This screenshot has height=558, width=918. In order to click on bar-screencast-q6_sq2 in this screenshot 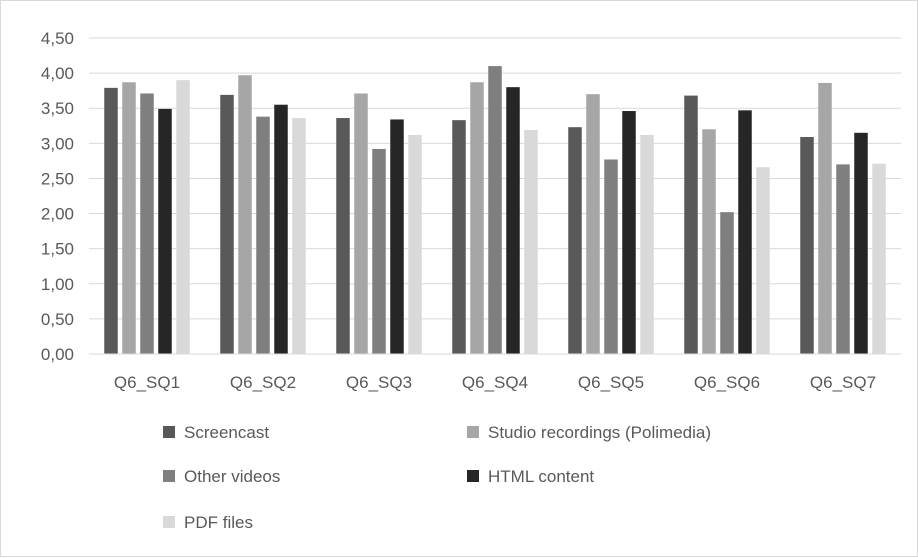, I will do `click(227, 224)`.